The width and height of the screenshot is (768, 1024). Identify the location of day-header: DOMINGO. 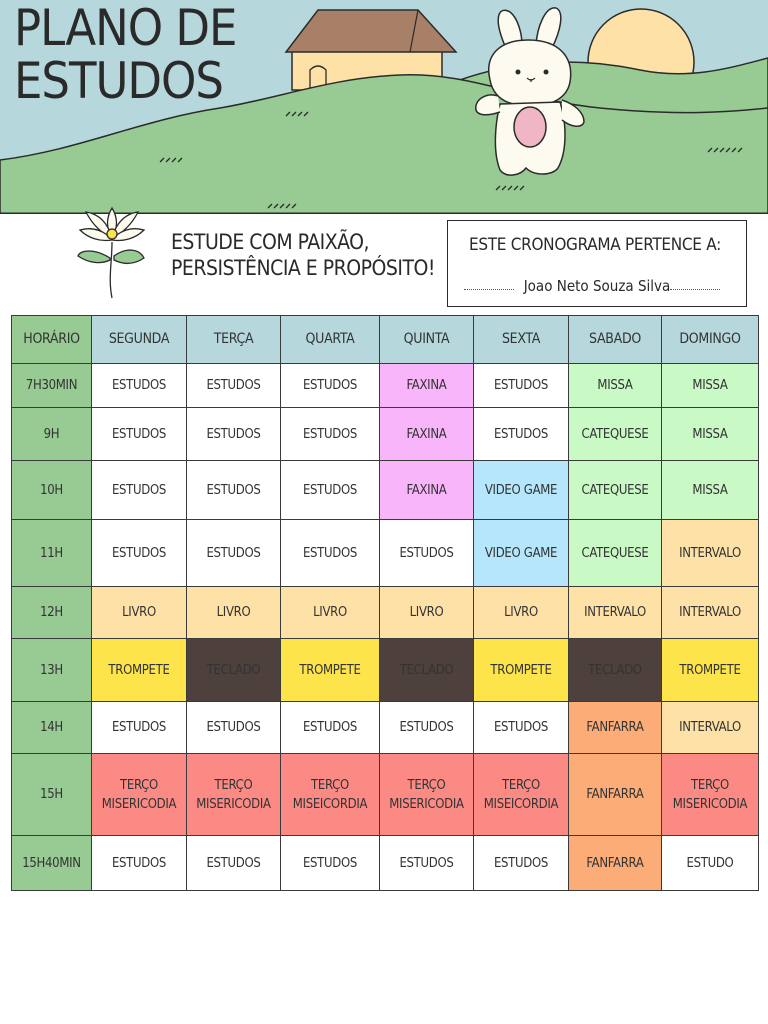
(710, 339).